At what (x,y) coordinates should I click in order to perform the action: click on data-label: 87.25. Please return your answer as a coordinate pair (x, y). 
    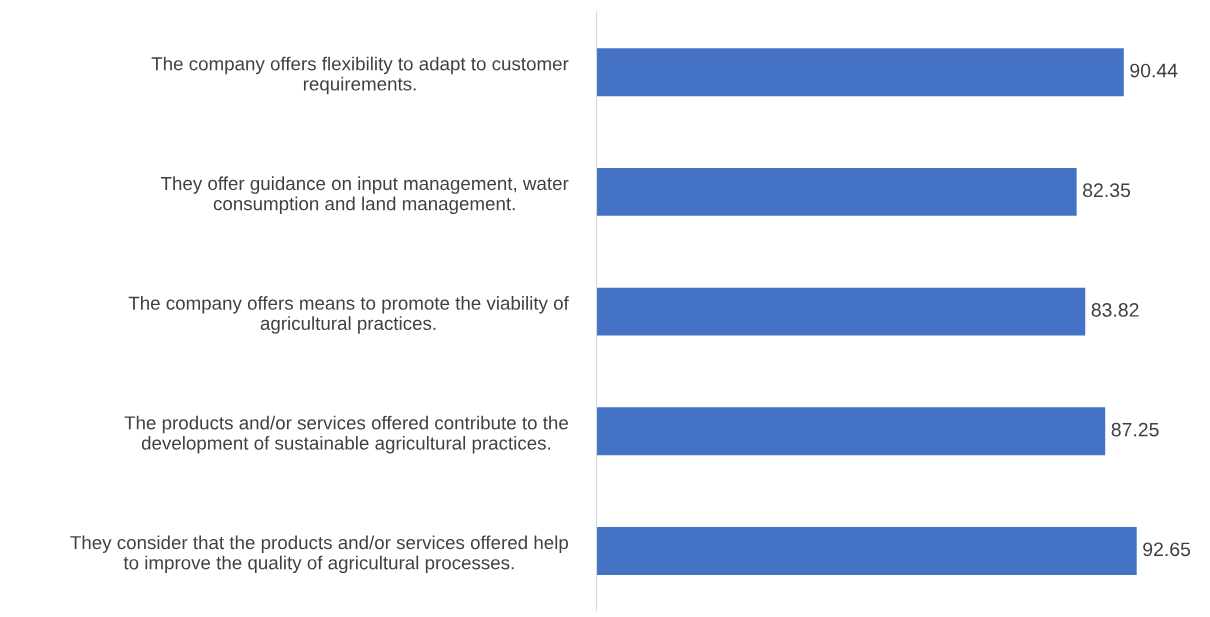
    Looking at the image, I should click on (1135, 429).